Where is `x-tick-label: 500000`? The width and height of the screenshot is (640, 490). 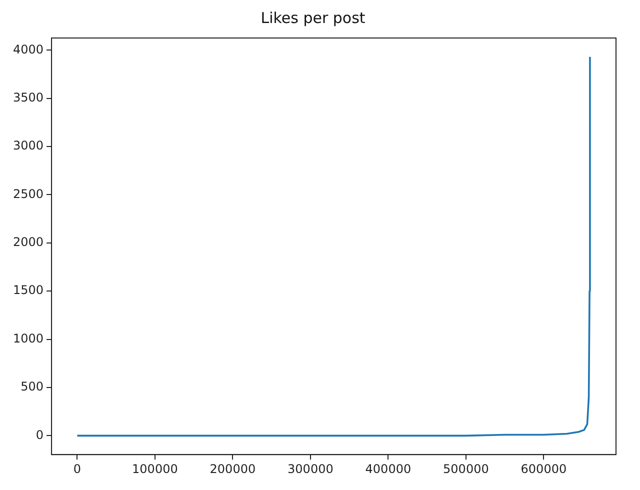 x-tick-label: 500000 is located at coordinates (466, 469).